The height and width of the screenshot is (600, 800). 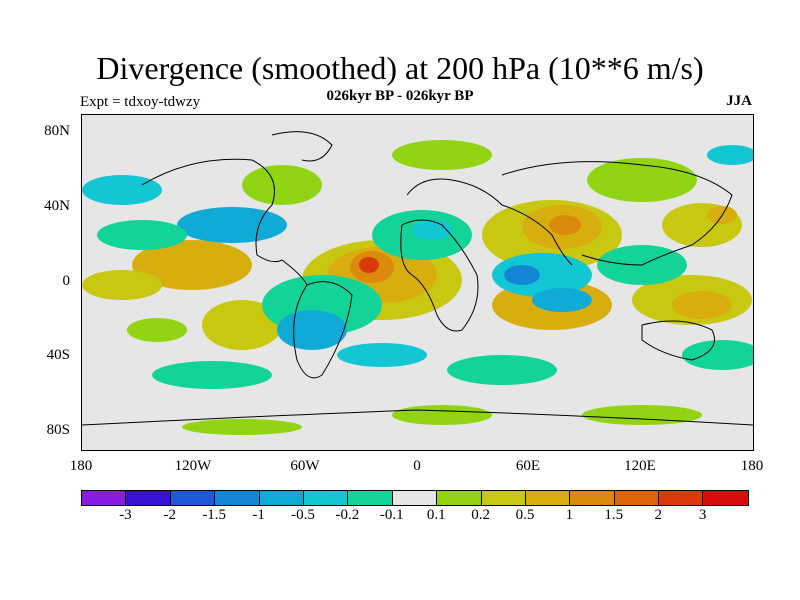 What do you see at coordinates (614, 515) in the screenshot?
I see `colorbar-level-label: 1.5` at bounding box center [614, 515].